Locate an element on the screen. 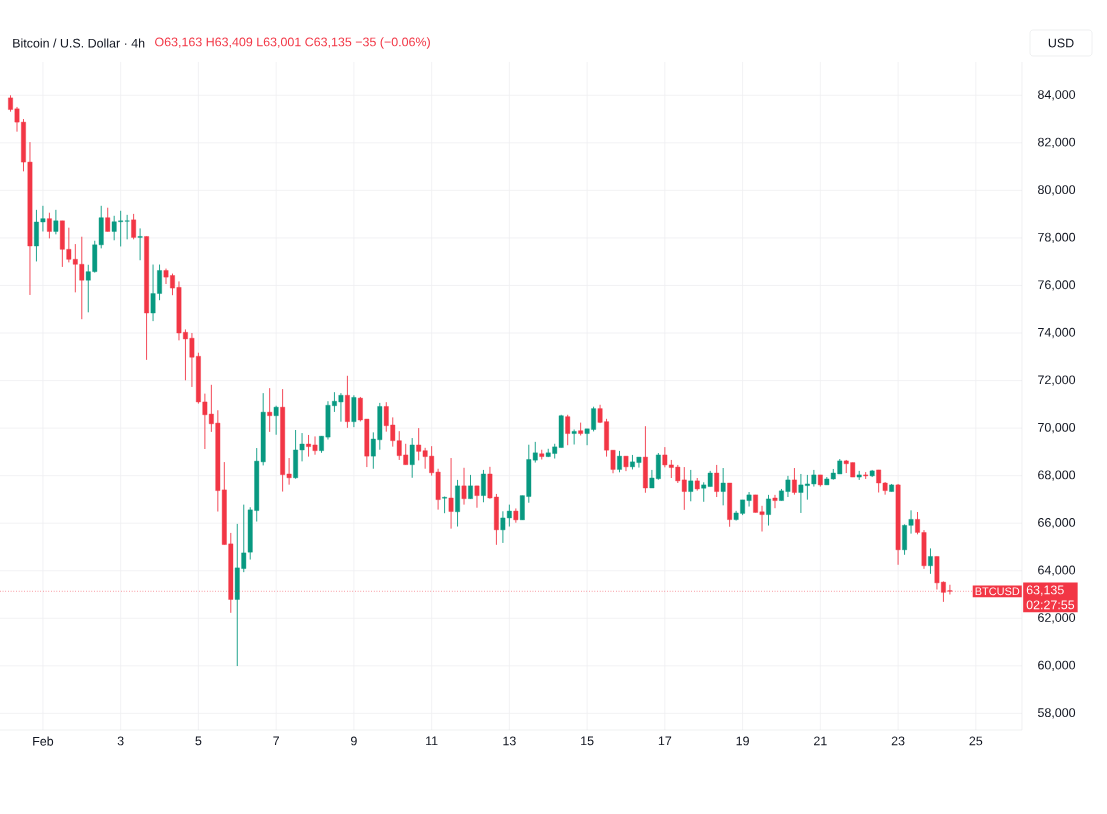  x-tick-label: 11 is located at coordinates (432, 741).